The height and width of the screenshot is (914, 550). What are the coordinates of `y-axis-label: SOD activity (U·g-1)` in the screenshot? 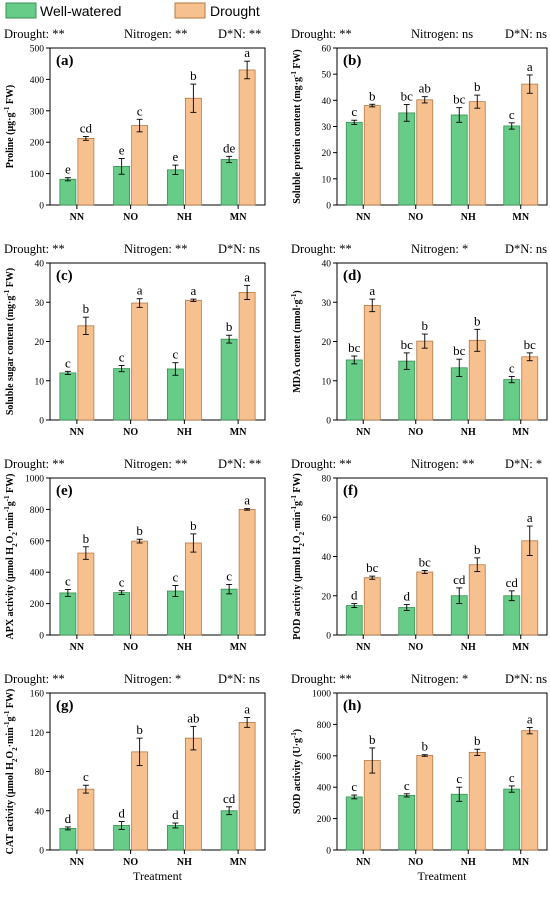 It's located at (296, 771).